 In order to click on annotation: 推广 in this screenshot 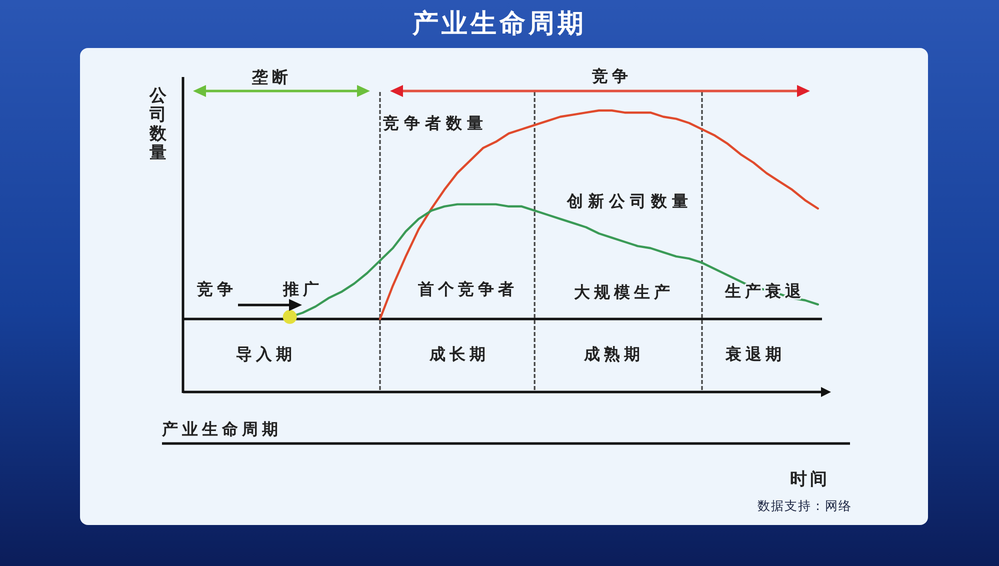, I will do `click(302, 289)`.